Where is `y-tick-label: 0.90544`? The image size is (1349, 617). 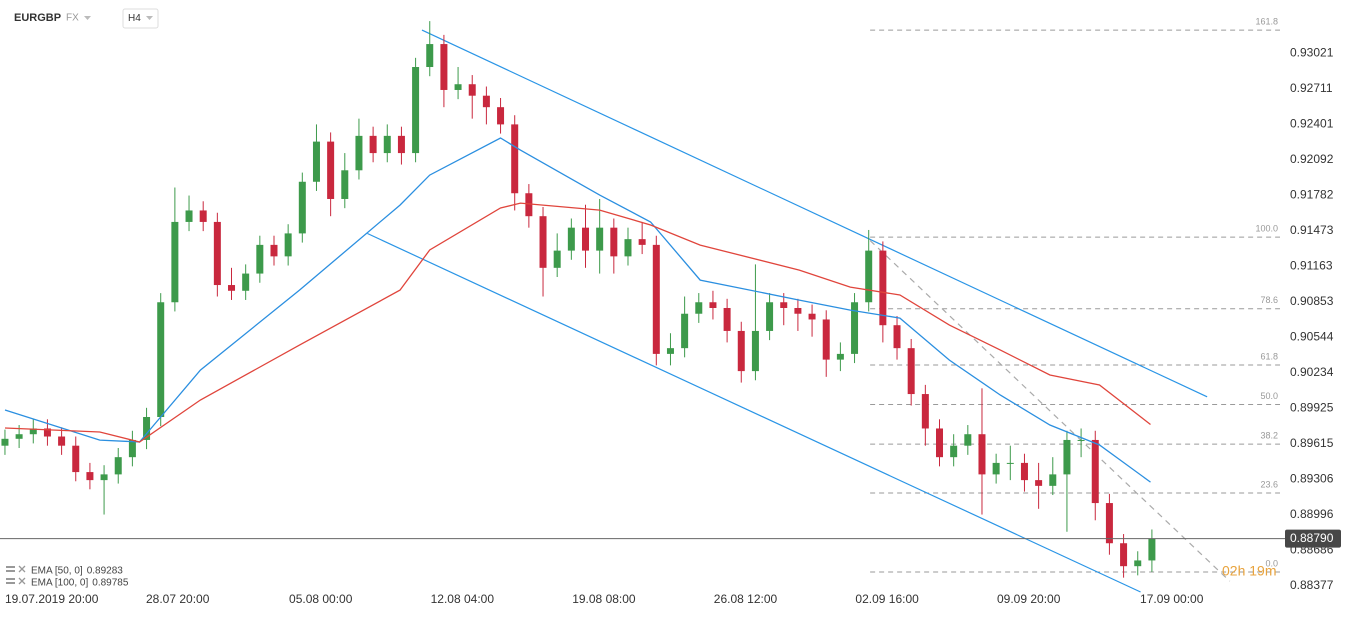 y-tick-label: 0.90544 is located at coordinates (1312, 337).